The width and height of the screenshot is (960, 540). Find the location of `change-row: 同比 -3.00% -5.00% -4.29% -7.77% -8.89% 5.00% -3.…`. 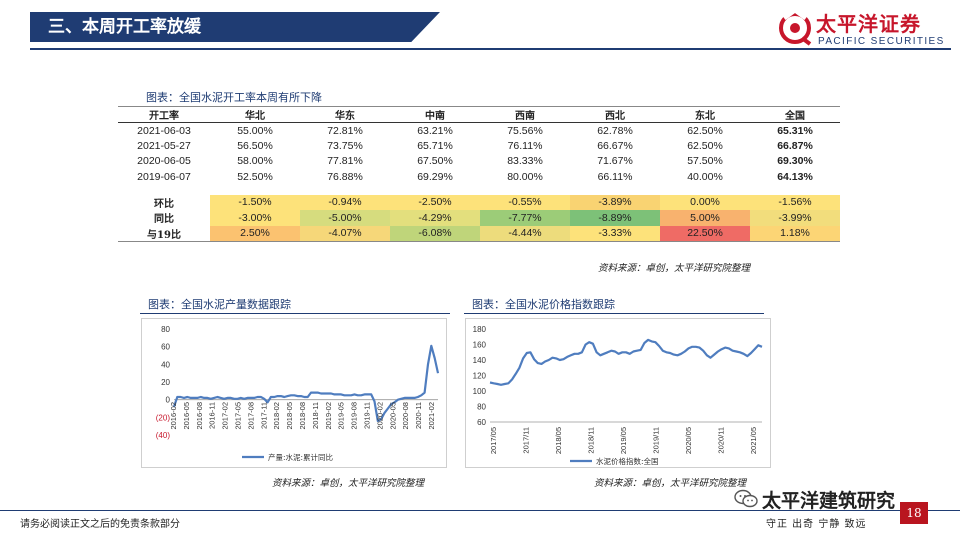

change-row: 同比 -3.00% -5.00% -4.29% -7.77% -8.89% 5.00% -3.… is located at coordinates (479, 218).